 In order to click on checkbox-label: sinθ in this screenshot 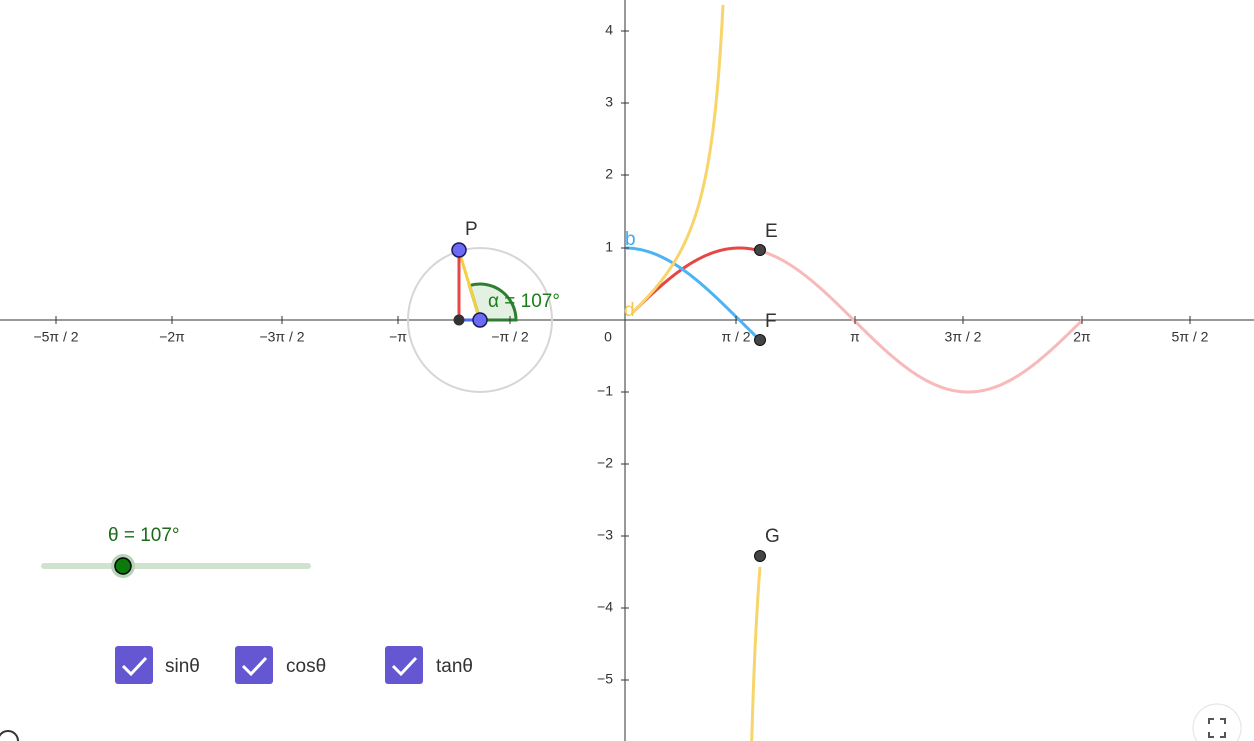, I will do `click(182, 666)`.